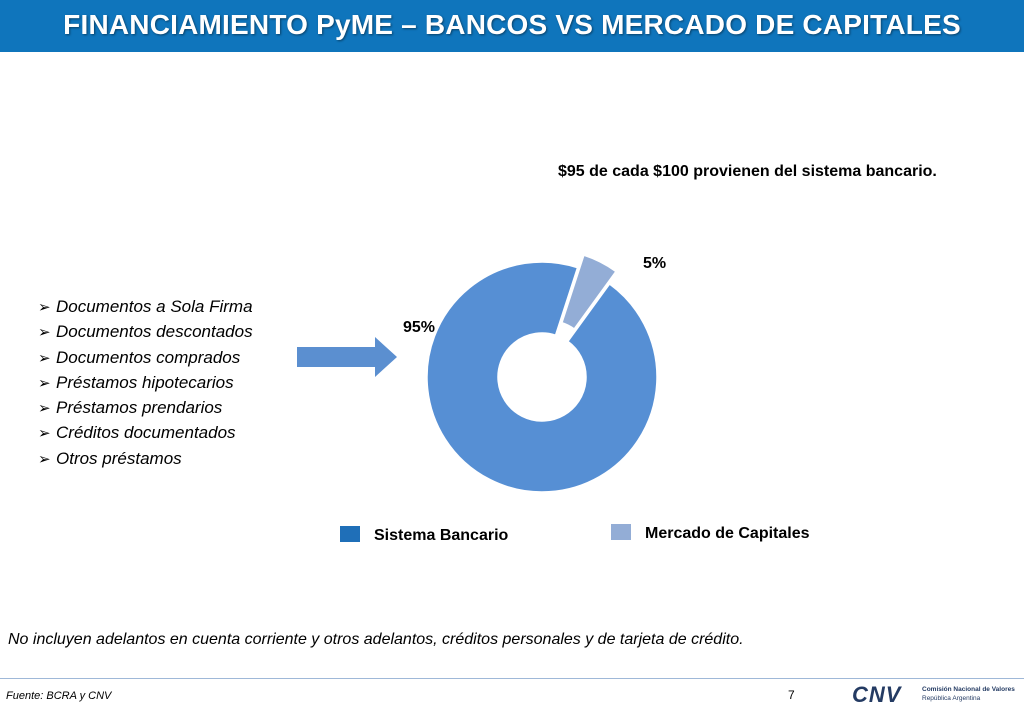 The height and width of the screenshot is (709, 1024). I want to click on list-item: ➢ Otros préstamos, so click(145, 458).